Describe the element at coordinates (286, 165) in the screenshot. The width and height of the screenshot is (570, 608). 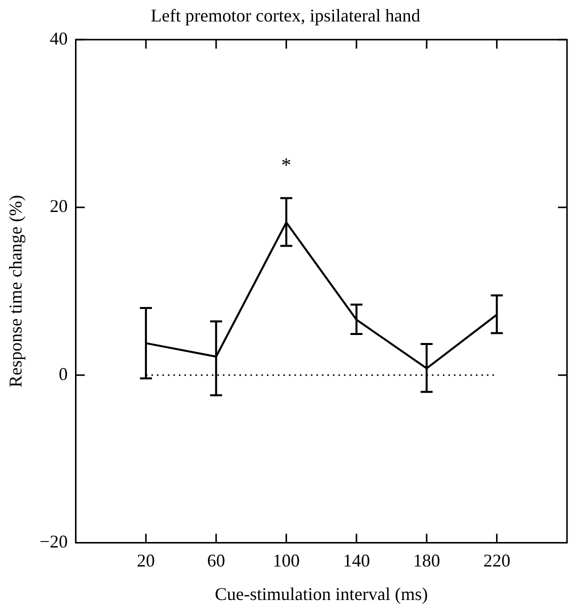
I see `annotation: *` at that location.